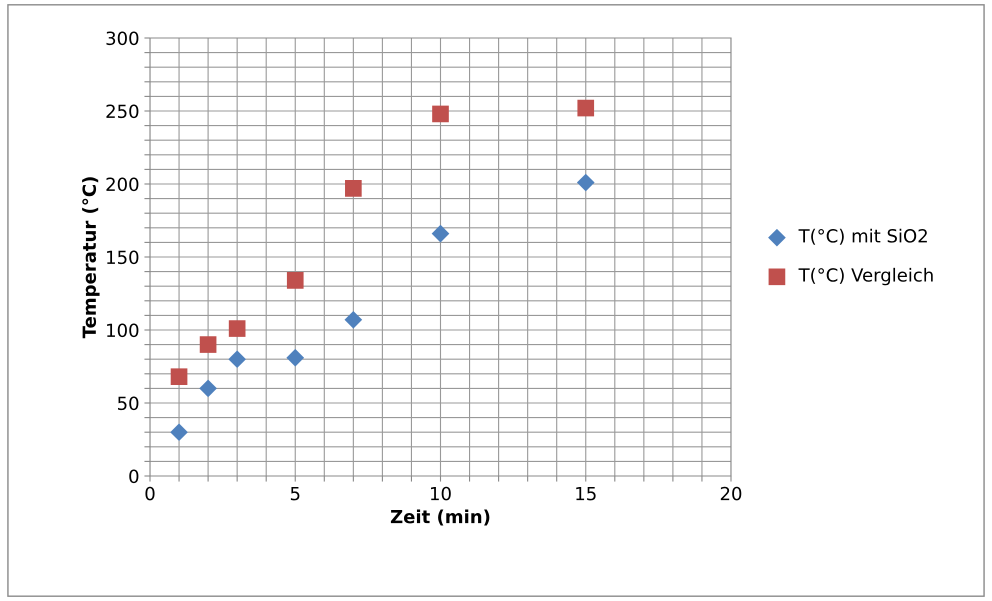 The image size is (992, 601). I want to click on y-tick-label: 250, so click(122, 111).